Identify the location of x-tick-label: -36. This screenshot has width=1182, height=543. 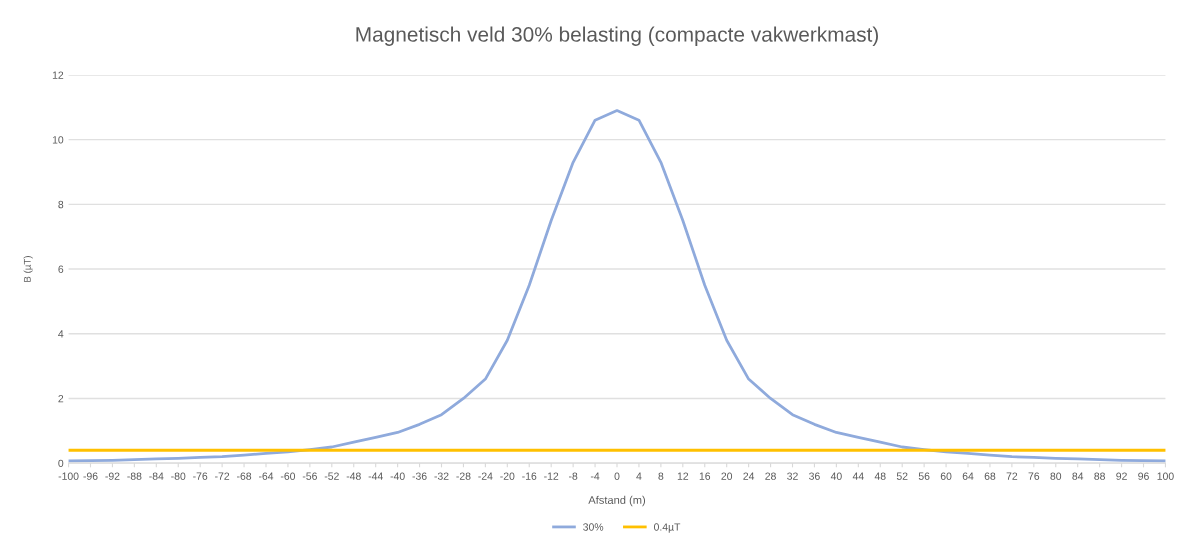
(419, 476).